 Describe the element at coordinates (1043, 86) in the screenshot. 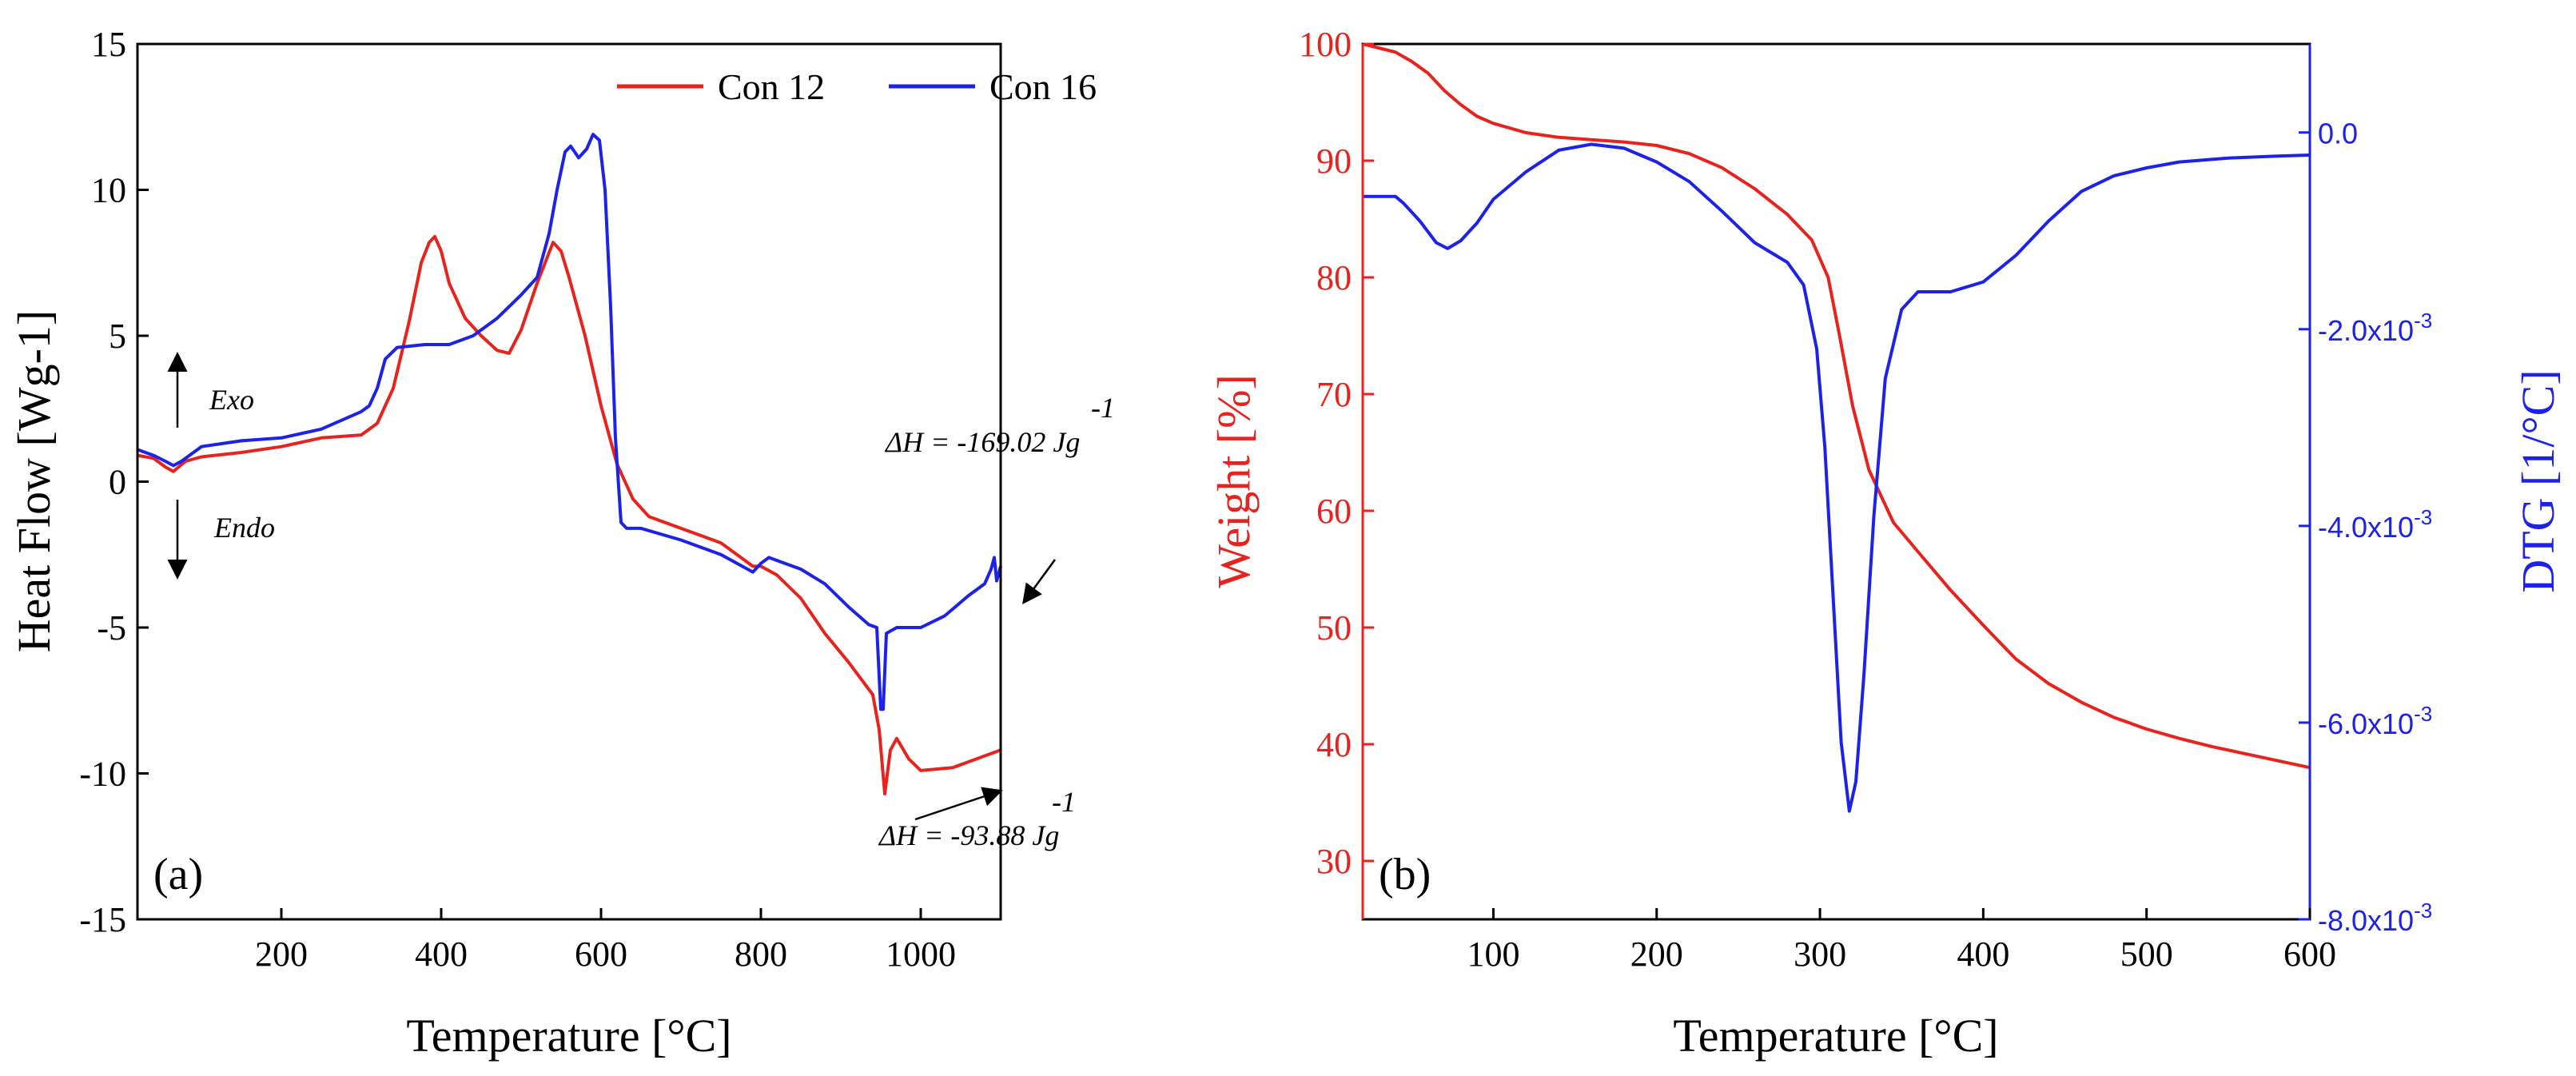

I see `legend-label-con-16: Con 16` at that location.